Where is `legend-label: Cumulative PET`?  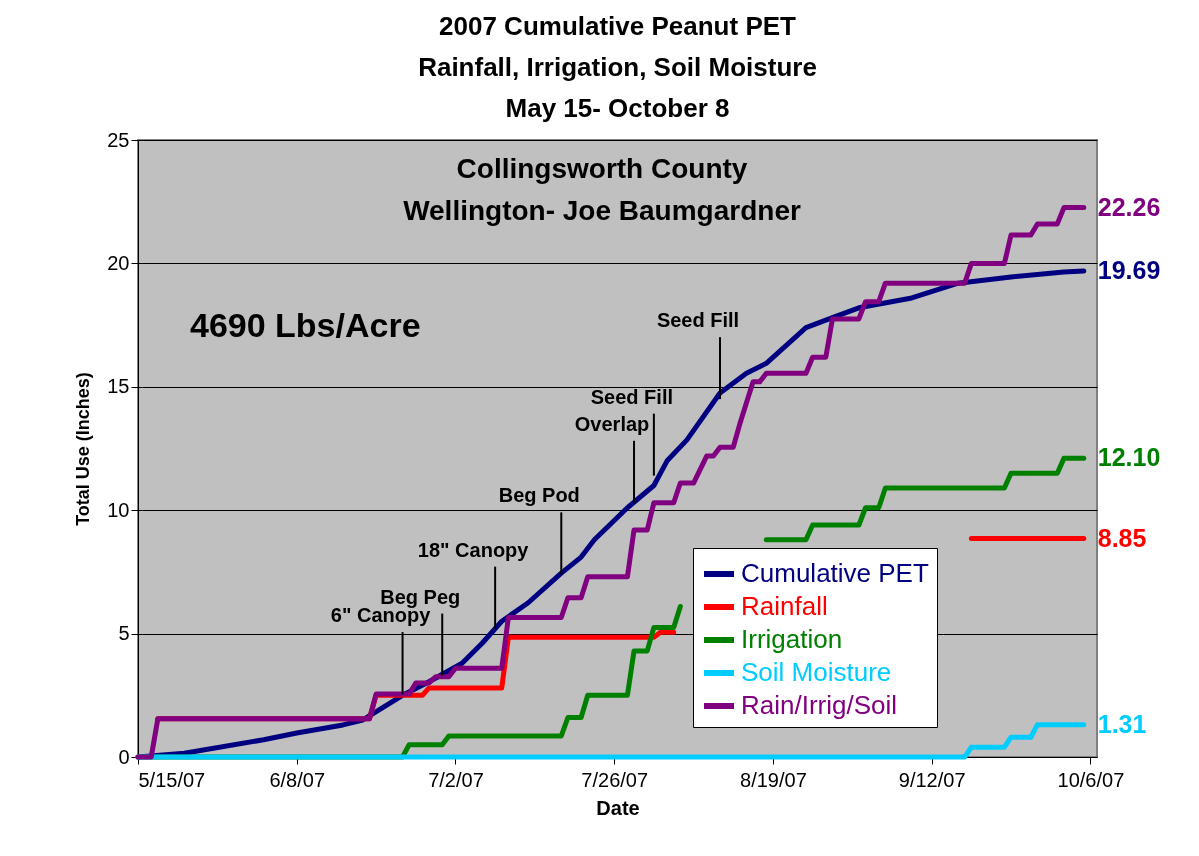
legend-label: Cumulative PET is located at coordinates (835, 573).